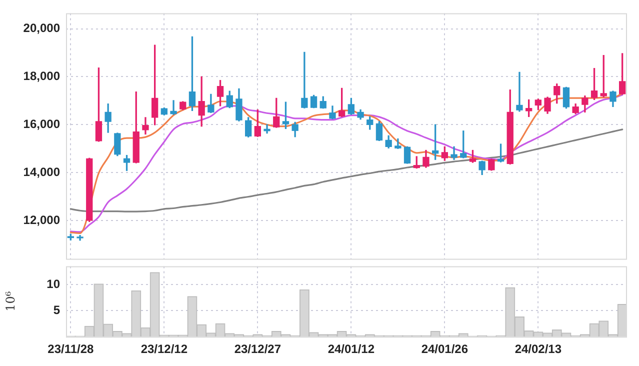 This screenshot has width=639, height=366. Describe the element at coordinates (164, 349) in the screenshot. I see `x-tick-label: 23/12/12` at that location.